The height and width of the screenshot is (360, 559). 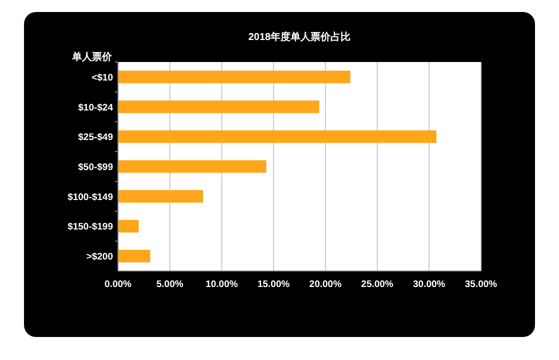 I want to click on y-tick-label: $25-$49, so click(x=95, y=138).